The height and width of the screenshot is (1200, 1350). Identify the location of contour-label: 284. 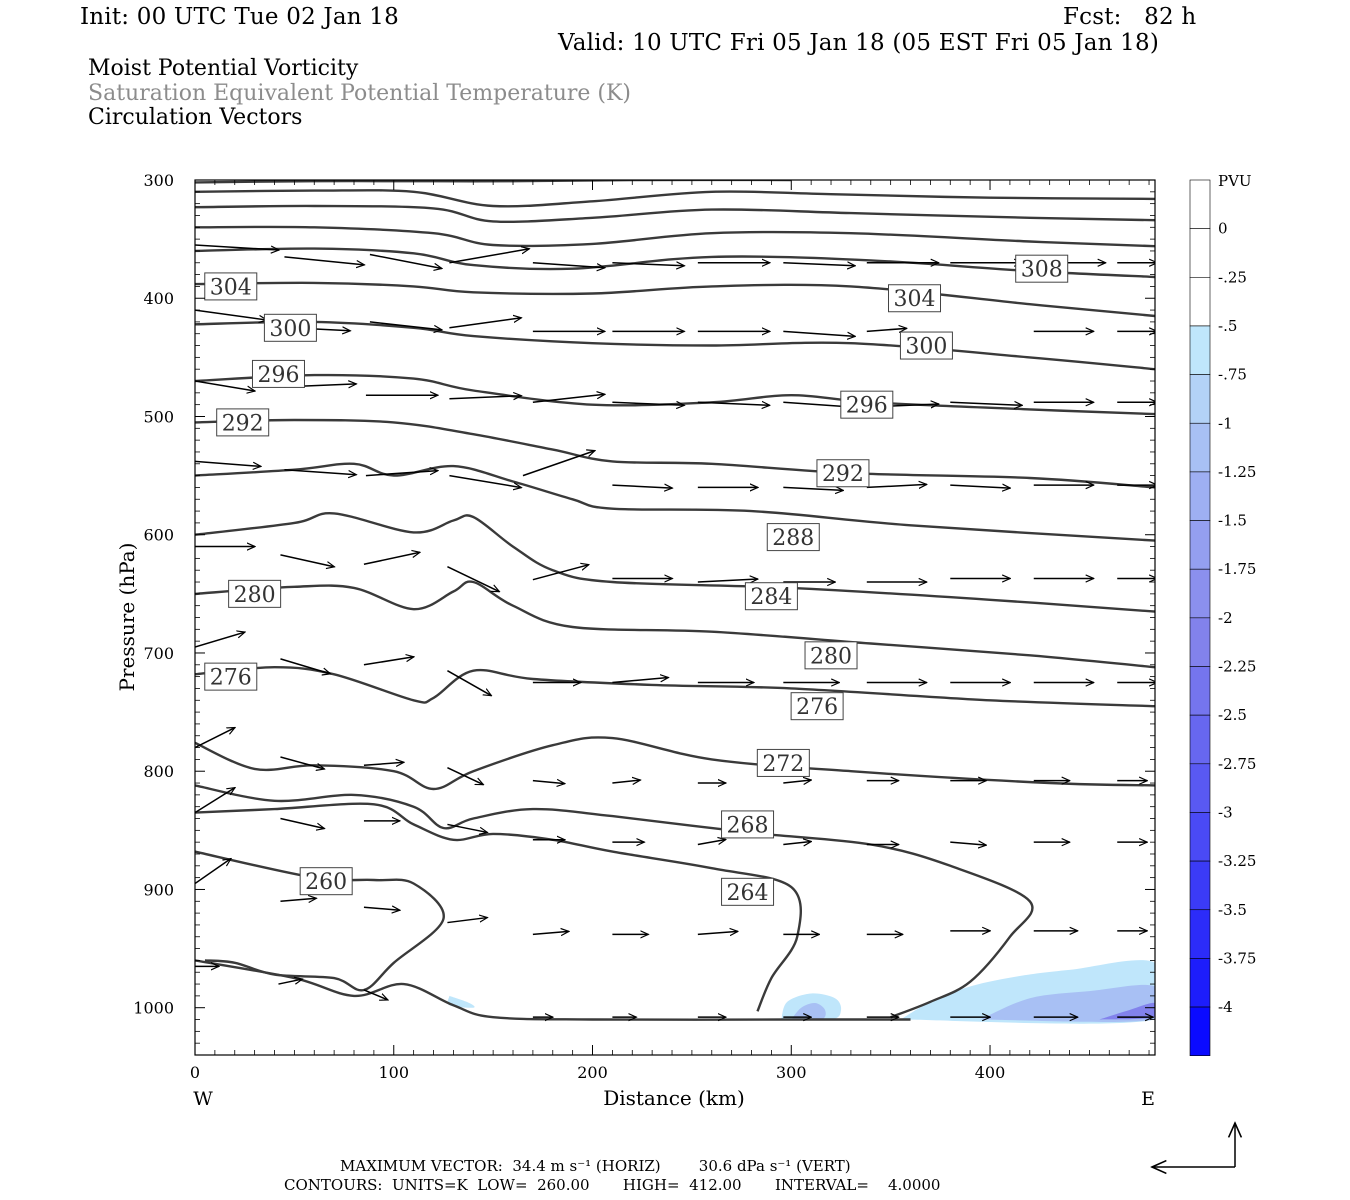
(771, 596).